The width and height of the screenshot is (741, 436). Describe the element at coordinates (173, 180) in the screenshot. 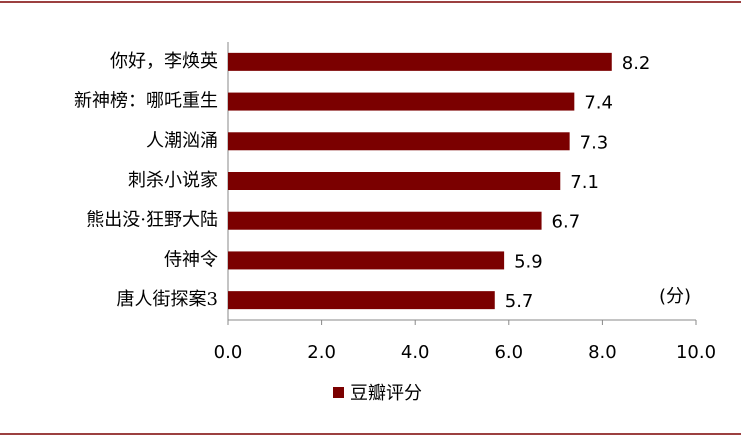

I see `y-tick-label: 刺杀小说家` at that location.